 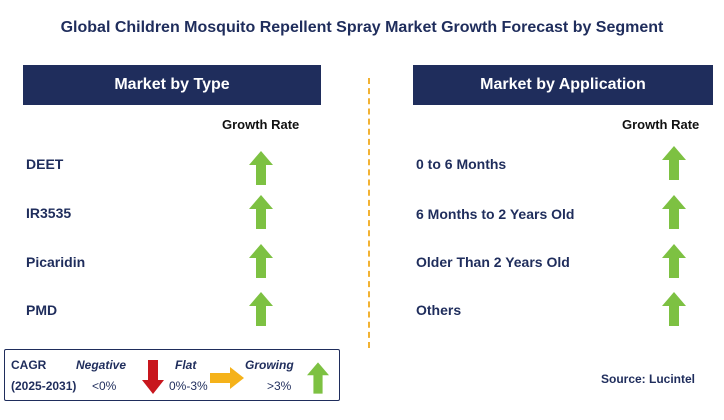 I want to click on source-note: Source: Lucintel, so click(x=648, y=379).